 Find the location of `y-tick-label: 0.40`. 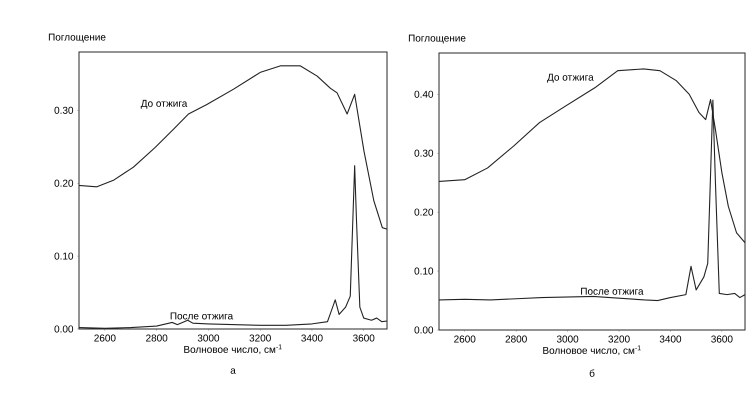

y-tick-label: 0.40 is located at coordinates (424, 94).